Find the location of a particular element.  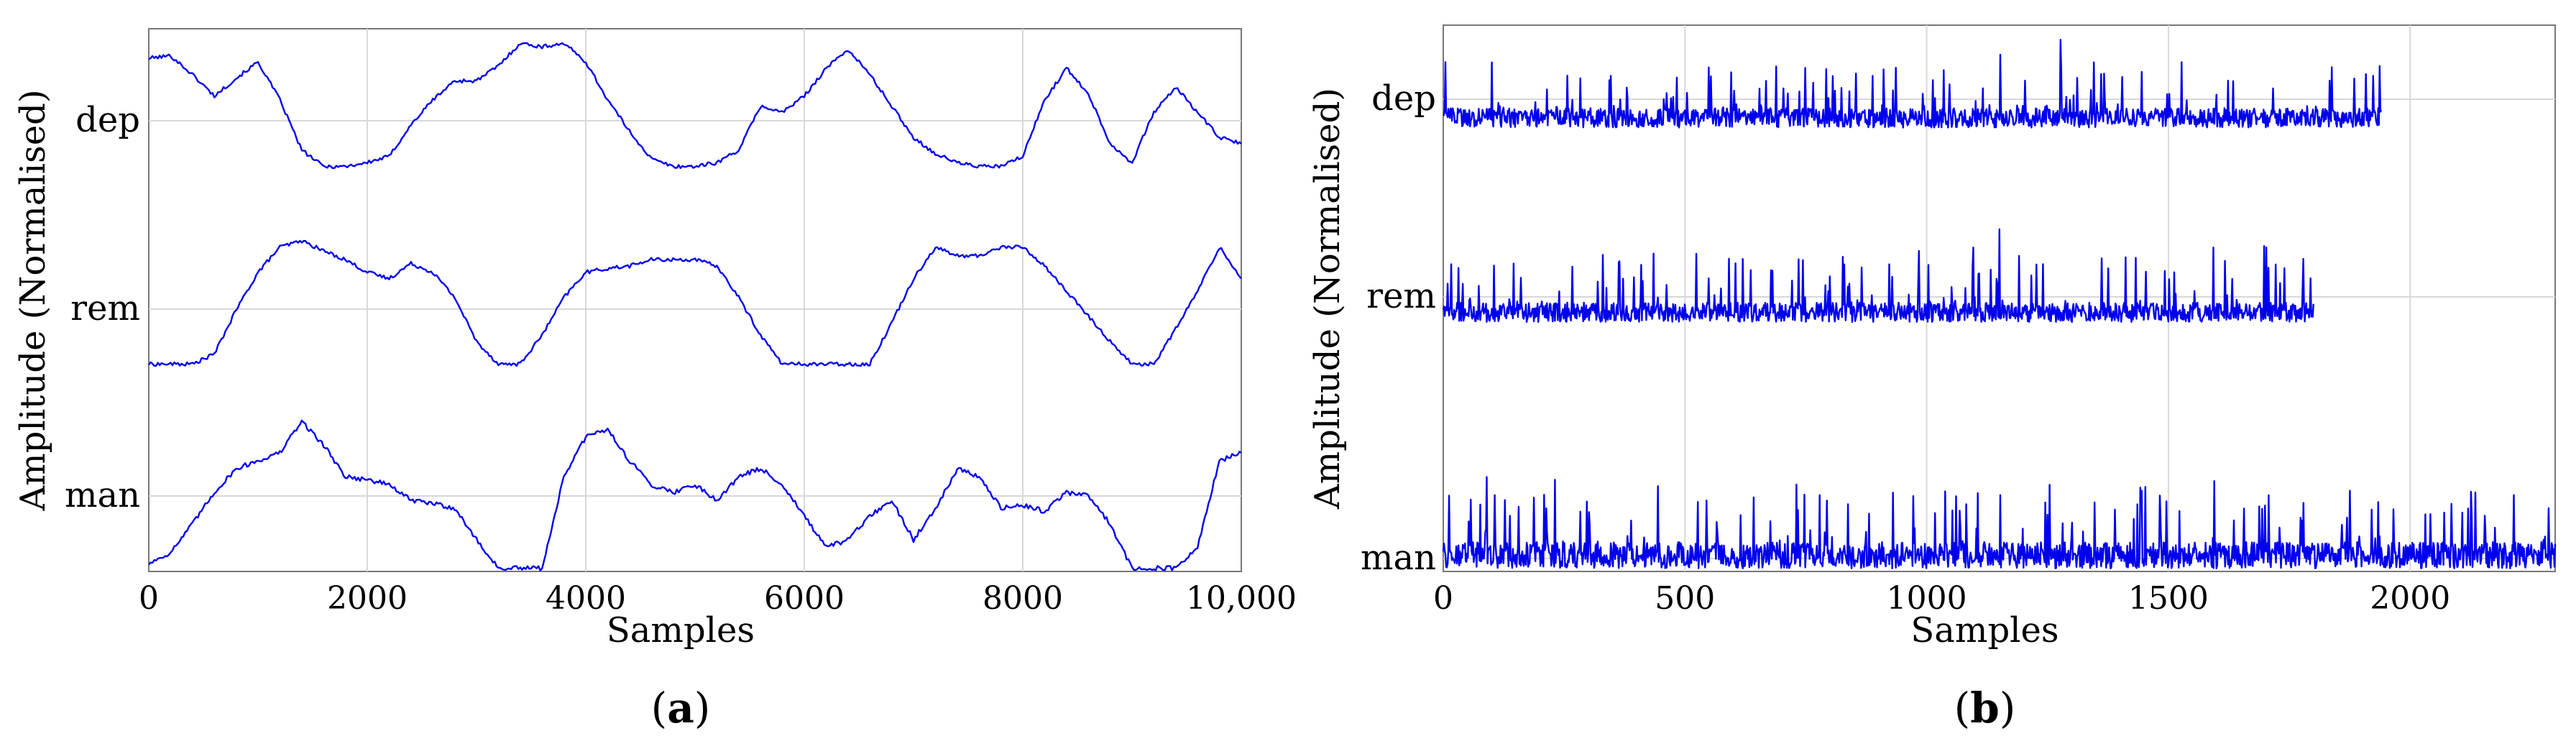

panel-caption: (a) is located at coordinates (681, 708).